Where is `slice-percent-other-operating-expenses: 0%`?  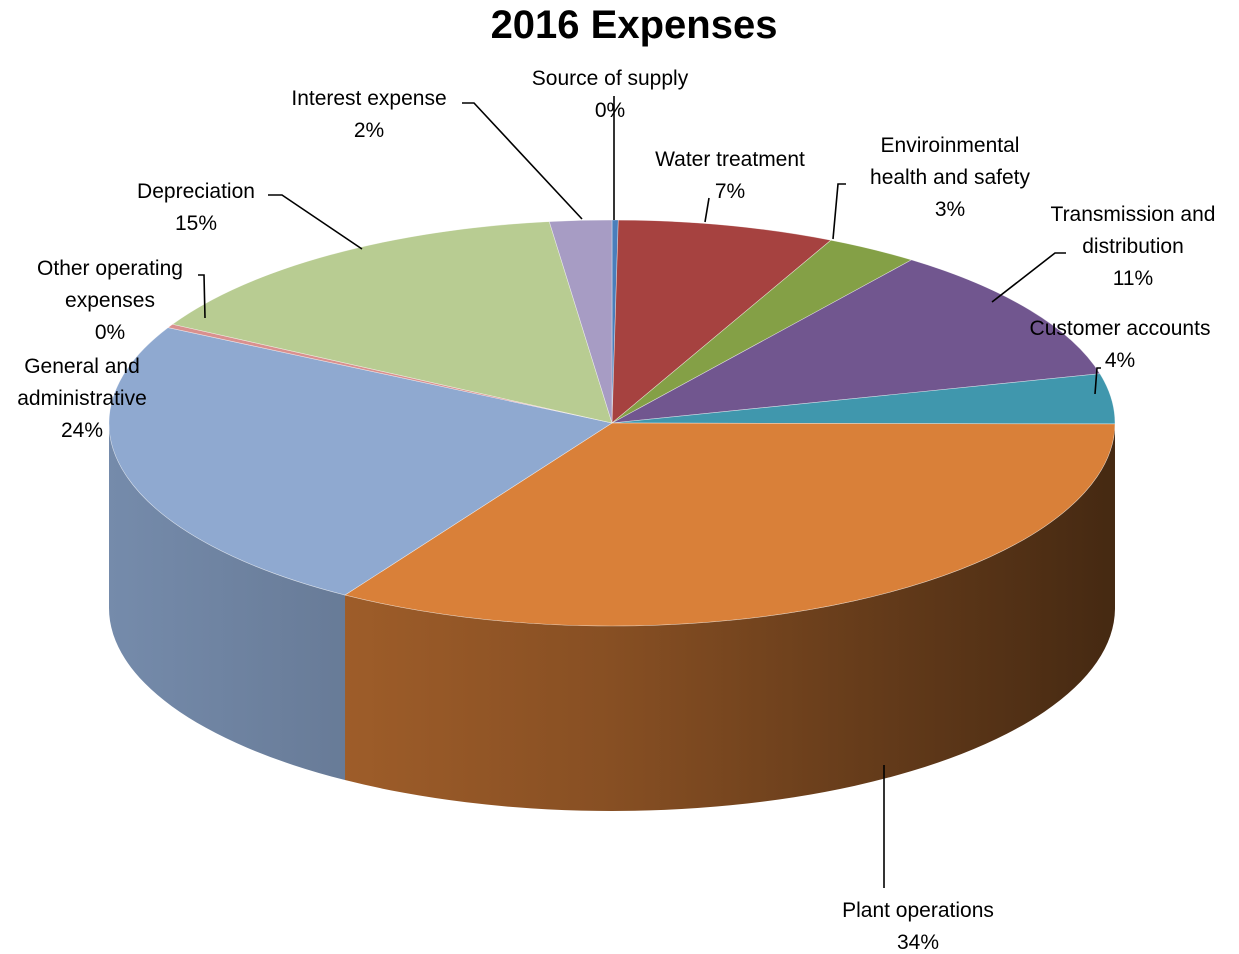
slice-percent-other-operating-expenses: 0% is located at coordinates (110, 332).